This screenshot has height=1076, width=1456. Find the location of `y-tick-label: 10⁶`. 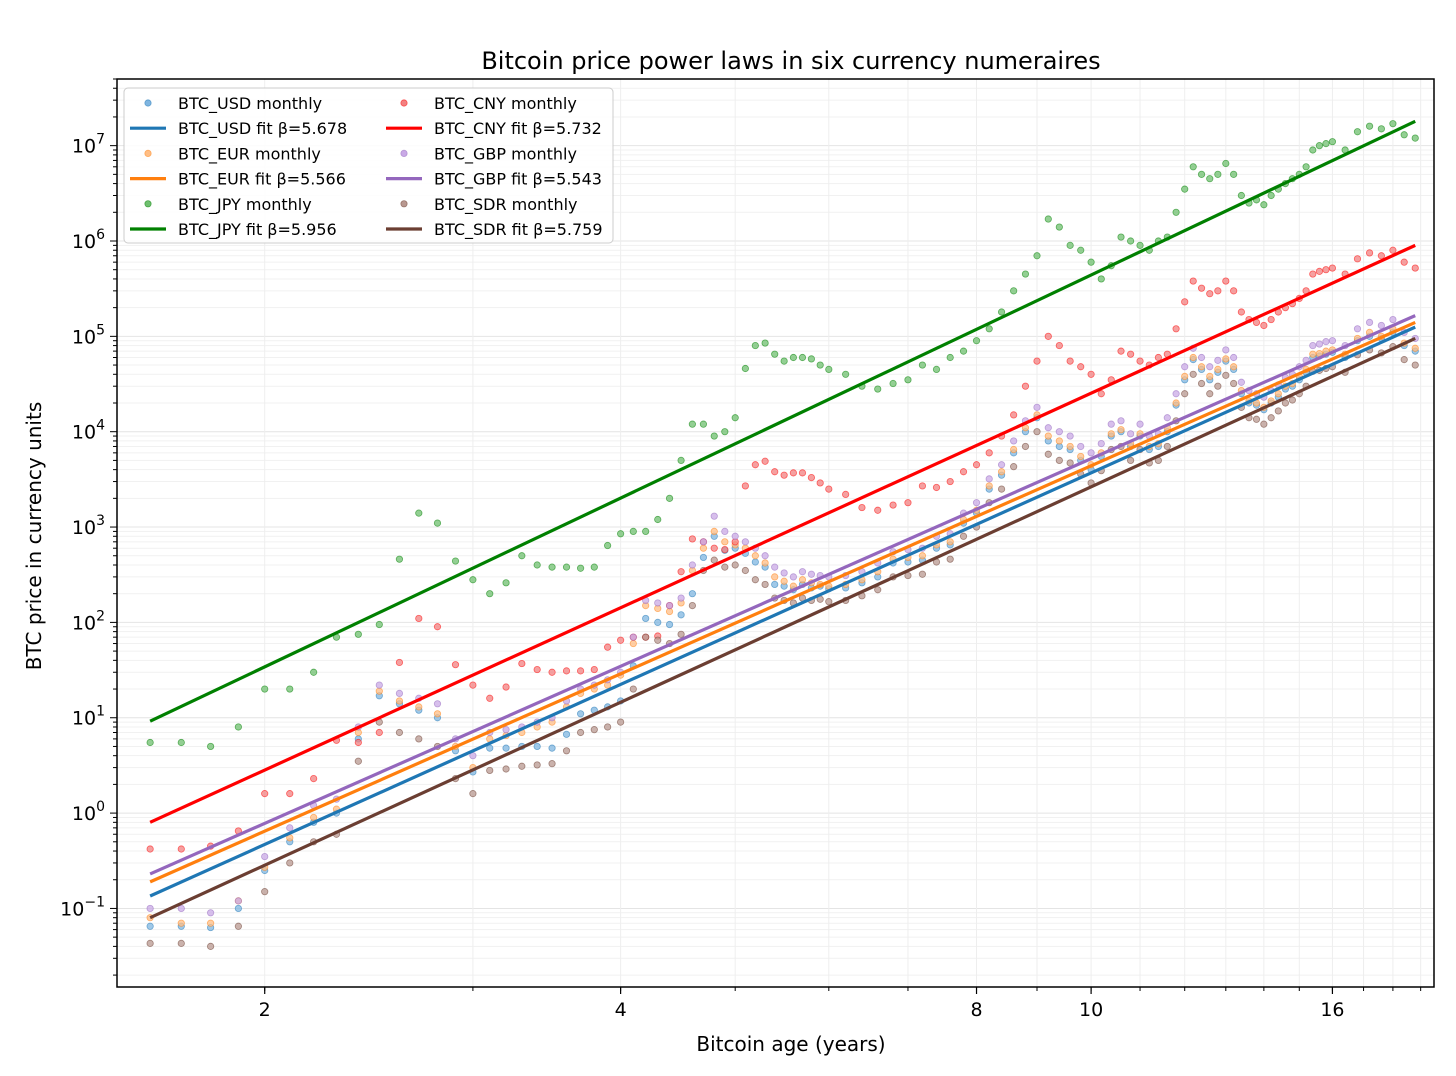

y-tick-label: 10⁶ is located at coordinates (88, 240).